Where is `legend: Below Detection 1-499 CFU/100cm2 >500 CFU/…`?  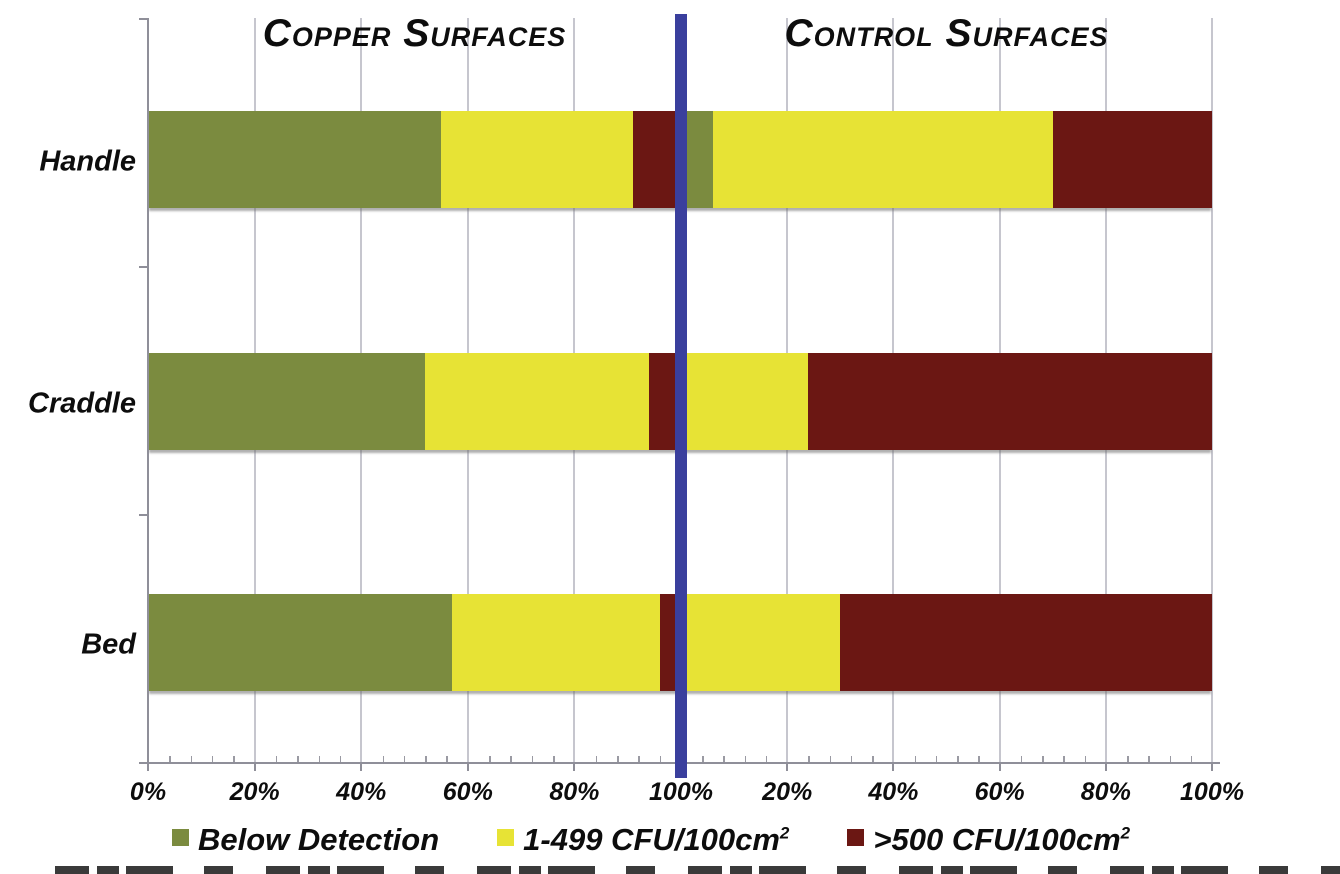
legend: Below Detection 1-499 CFU/100cm2 >500 CFU/… is located at coordinates (651, 840).